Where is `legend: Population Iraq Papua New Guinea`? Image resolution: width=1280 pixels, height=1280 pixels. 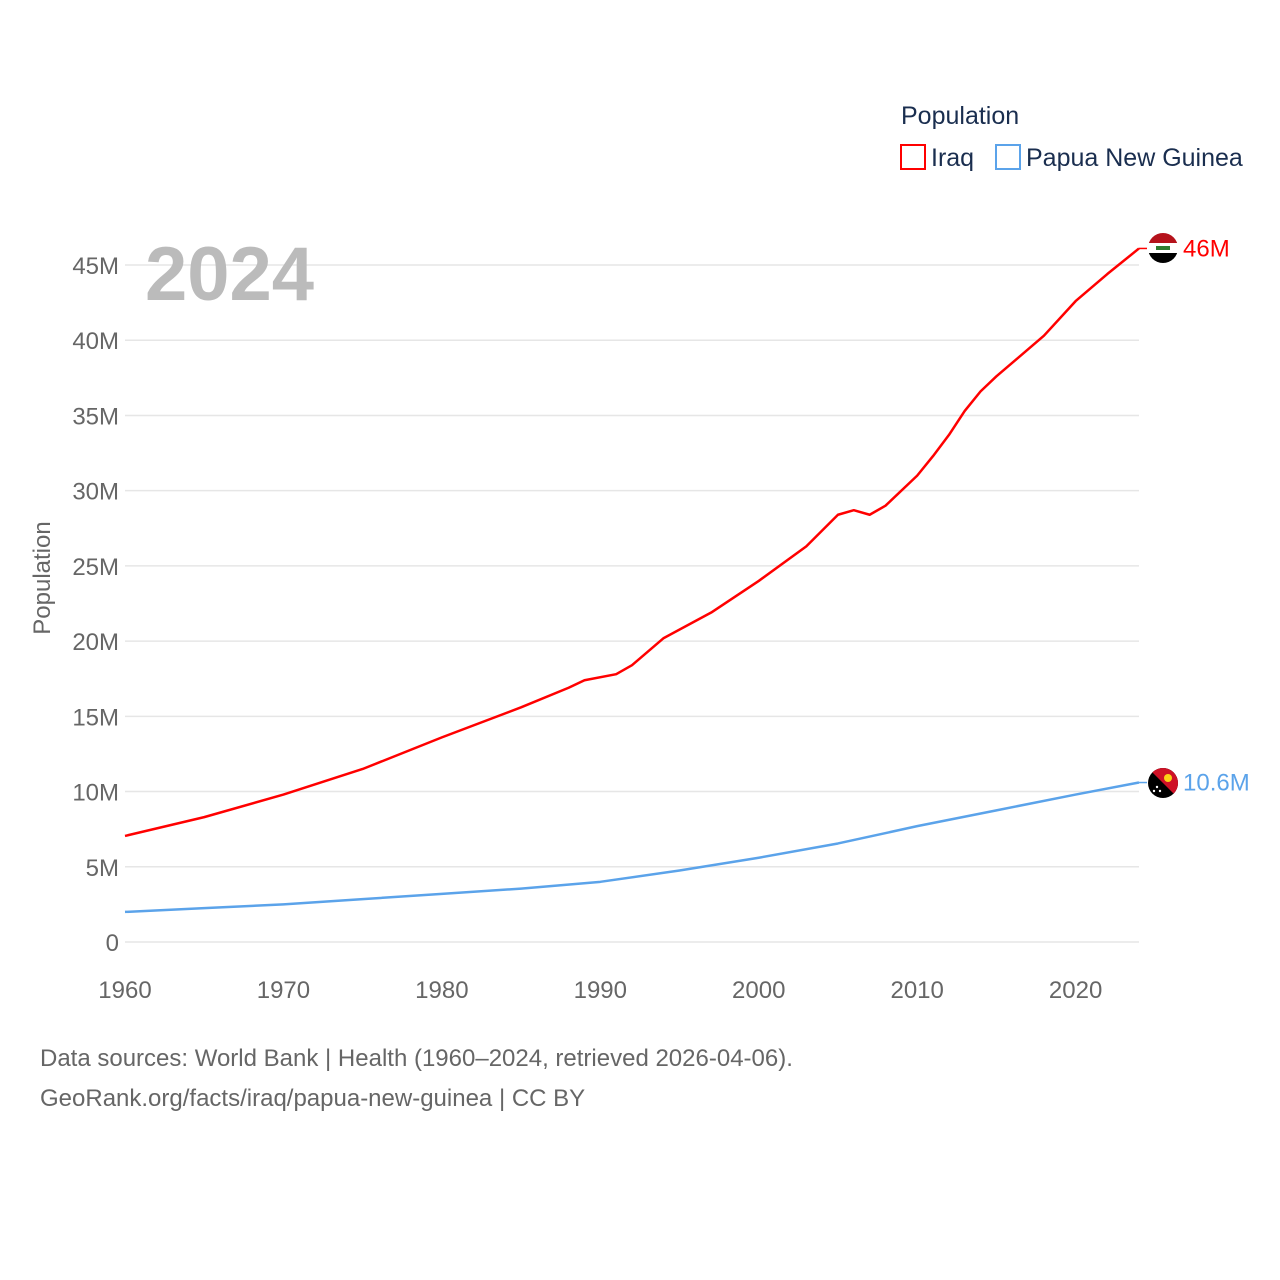
legend: Population Iraq Papua New Guinea is located at coordinates (1071, 137).